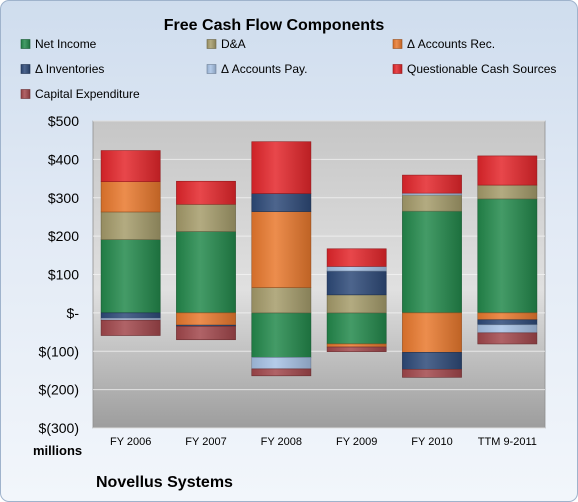 The image size is (578, 502). Describe the element at coordinates (356, 442) in the screenshot. I see `x-tick-label: FY 2009` at that location.